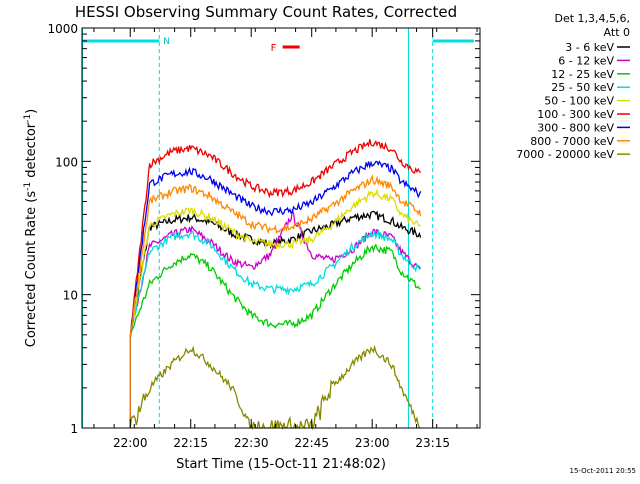 Image resolution: width=640 pixels, height=484 pixels. Describe the element at coordinates (372, 443) in the screenshot. I see `x-tick-label-4: 23:00` at that location.